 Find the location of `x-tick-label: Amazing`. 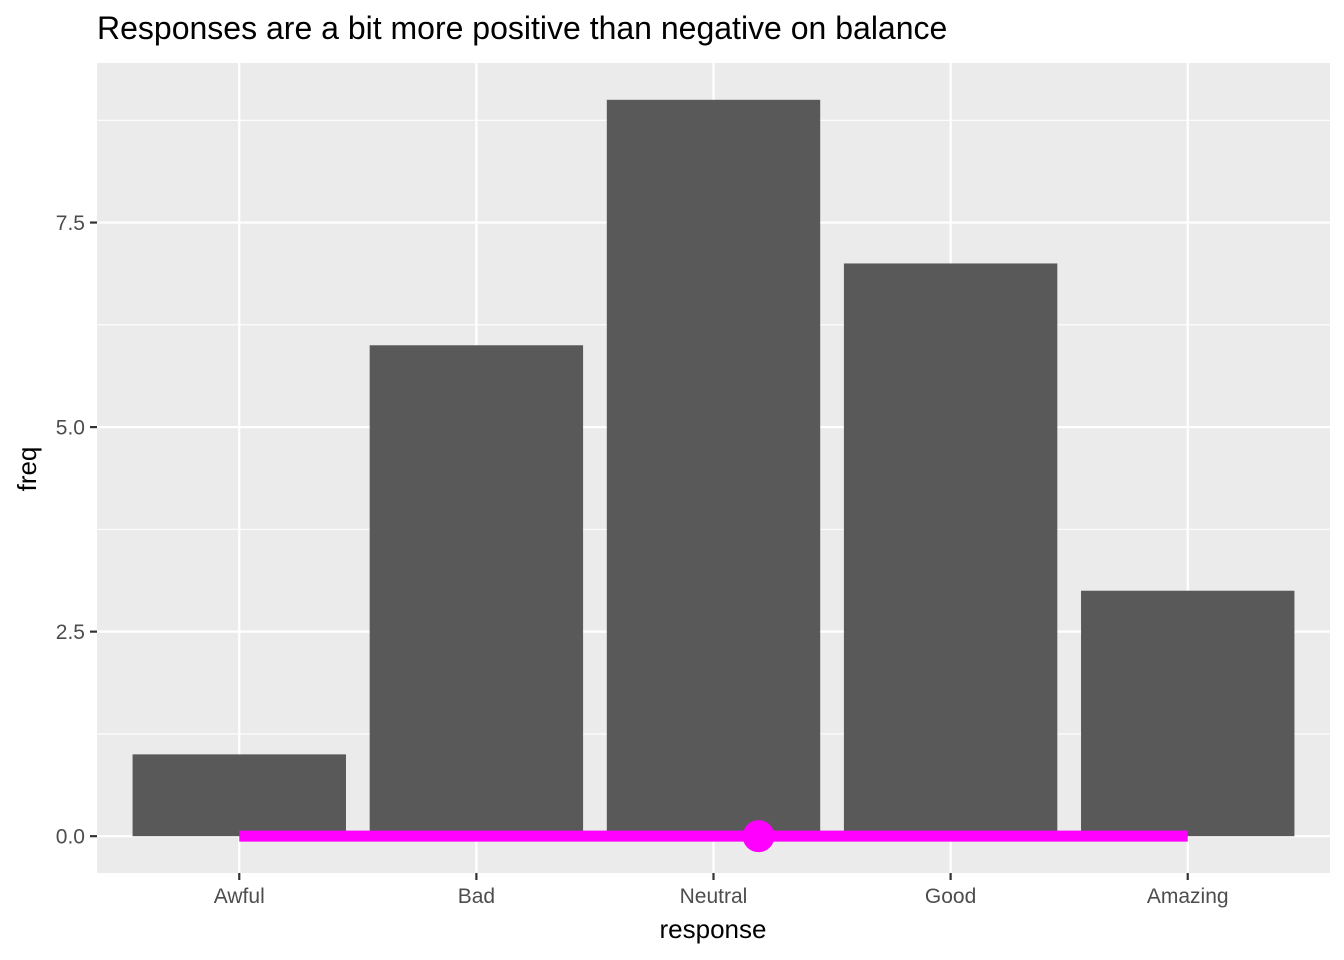

x-tick-label: Amazing is located at coordinates (1188, 896).